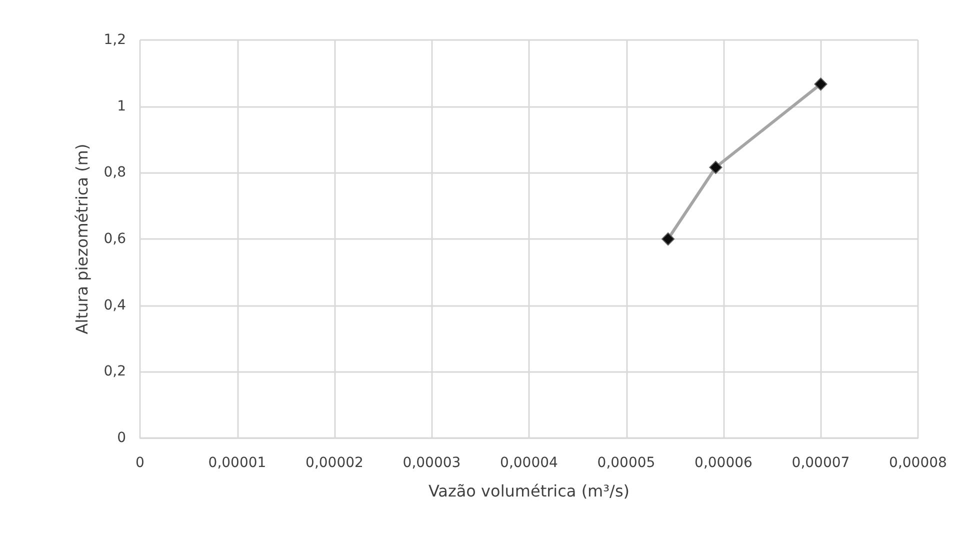 Image resolution: width=965 pixels, height=541 pixels. Describe the element at coordinates (431, 463) in the screenshot. I see `x-tick-label: 0,00003` at that location.